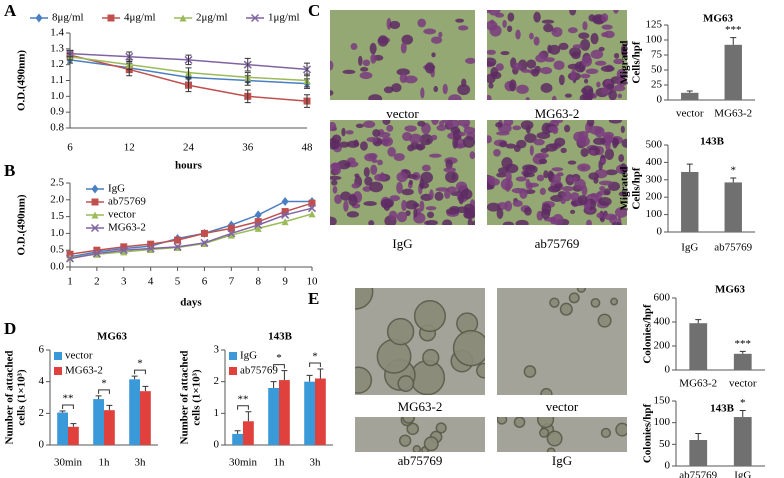 Image resolution: width=784 pixels, height=478 pixels. Describe the element at coordinates (84, 371) in the screenshot. I see `legend-label: MG63-2` at that location.